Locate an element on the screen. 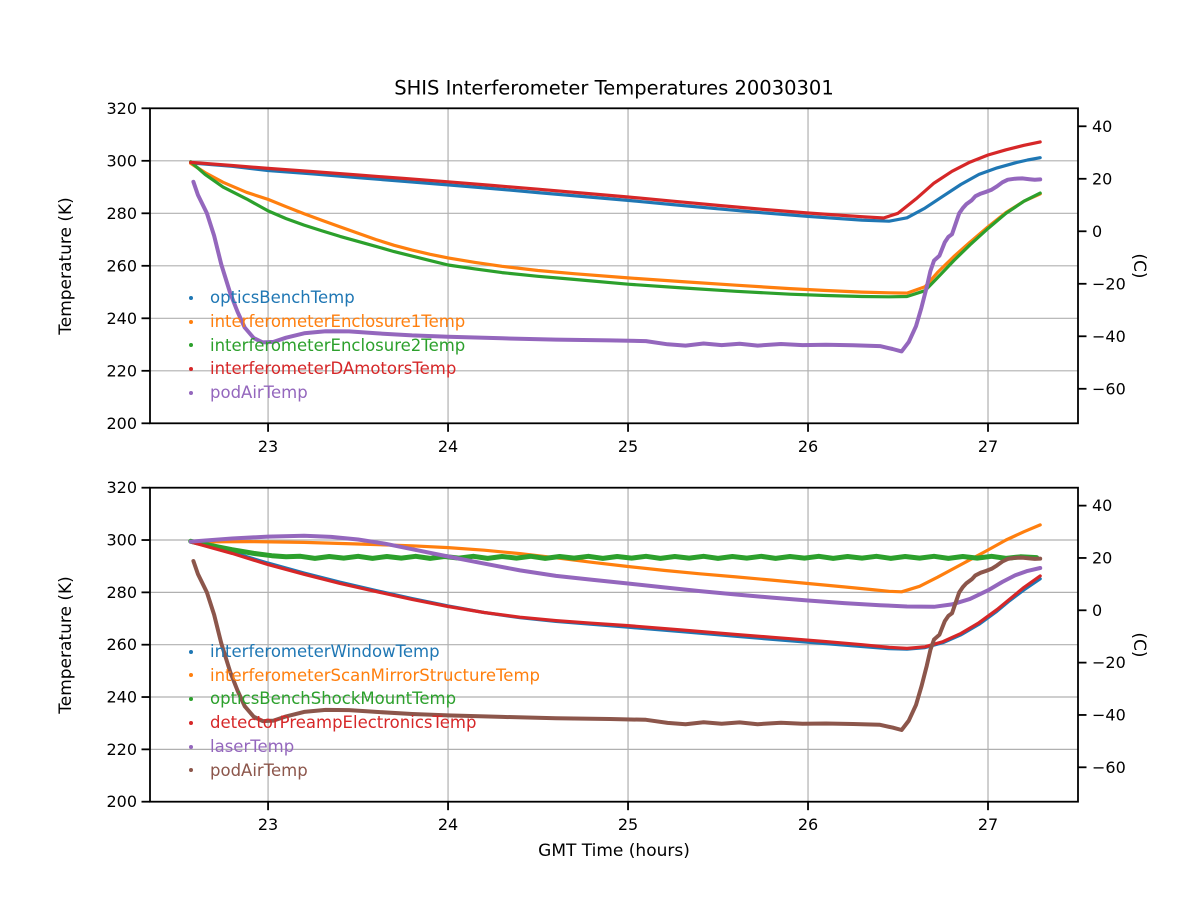  legend-item-interferometerEnclosure2Temp: interferometerEnclosure2Temp is located at coordinates (323, 346).